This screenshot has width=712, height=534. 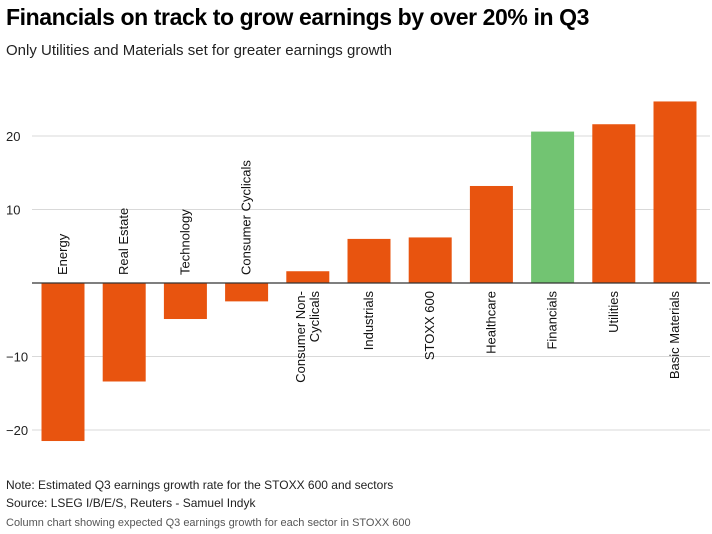 I want to click on category-label: STOXX 600, so click(x=429, y=325).